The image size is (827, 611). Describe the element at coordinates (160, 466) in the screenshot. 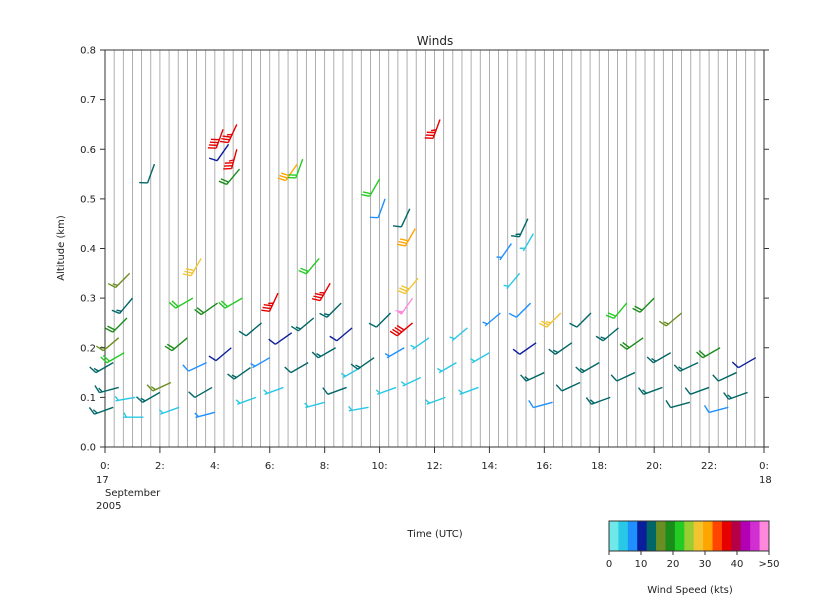

I see `x-tick-label: 2:` at that location.